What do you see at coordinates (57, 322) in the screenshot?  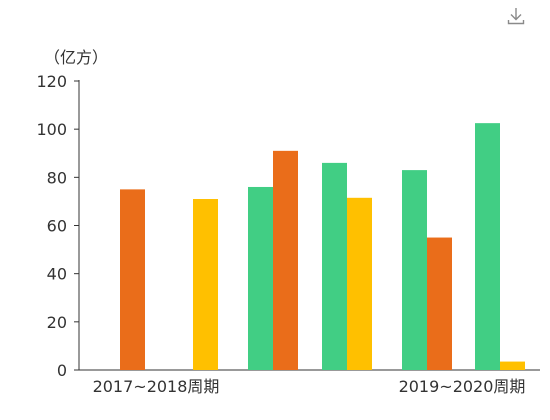 I see `y-tick-label: 20` at bounding box center [57, 322].